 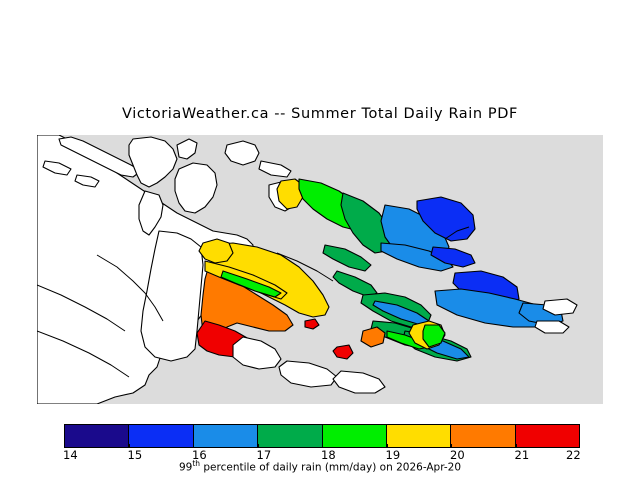 What do you see at coordinates (573, 455) in the screenshot?
I see `tick-label-22: 22` at bounding box center [573, 455].